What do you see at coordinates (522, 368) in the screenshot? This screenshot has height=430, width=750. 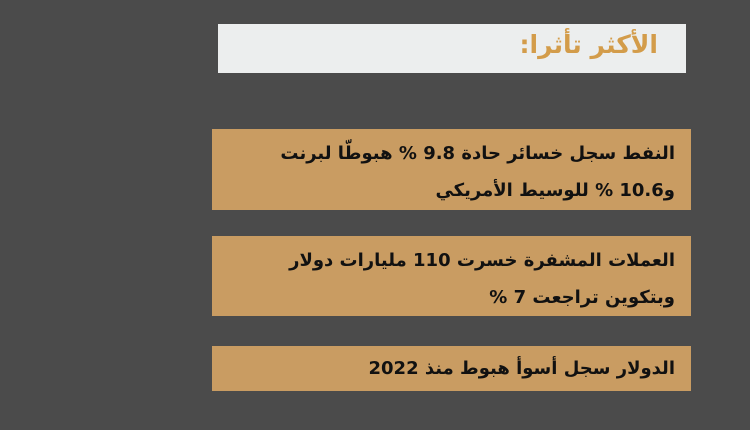 I see `item-text-line: الدولار سجل أسوأ هبوط منذ 2022` at bounding box center [522, 368].